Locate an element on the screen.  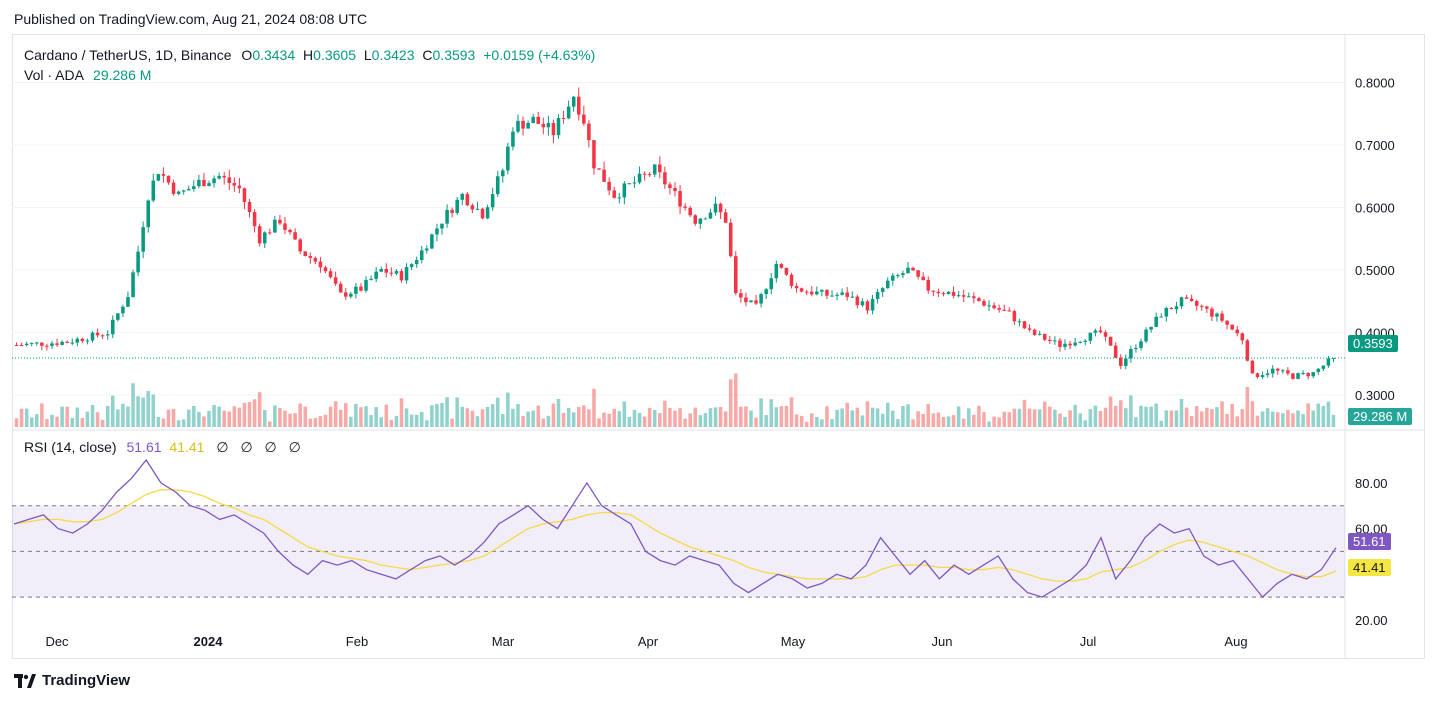
open-label: O is located at coordinates (247, 55).